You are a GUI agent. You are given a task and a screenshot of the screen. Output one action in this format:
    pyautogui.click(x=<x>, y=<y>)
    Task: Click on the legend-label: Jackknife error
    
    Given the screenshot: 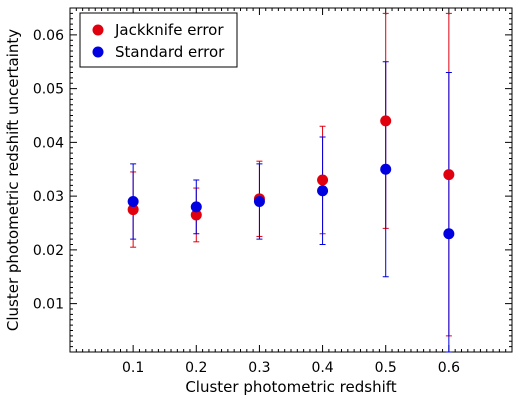 What is the action you would take?
    pyautogui.click(x=169, y=30)
    